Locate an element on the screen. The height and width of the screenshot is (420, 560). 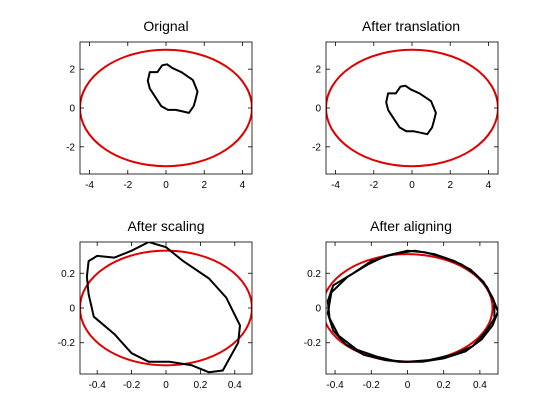
subplot-title: After aligning is located at coordinates (411, 226).